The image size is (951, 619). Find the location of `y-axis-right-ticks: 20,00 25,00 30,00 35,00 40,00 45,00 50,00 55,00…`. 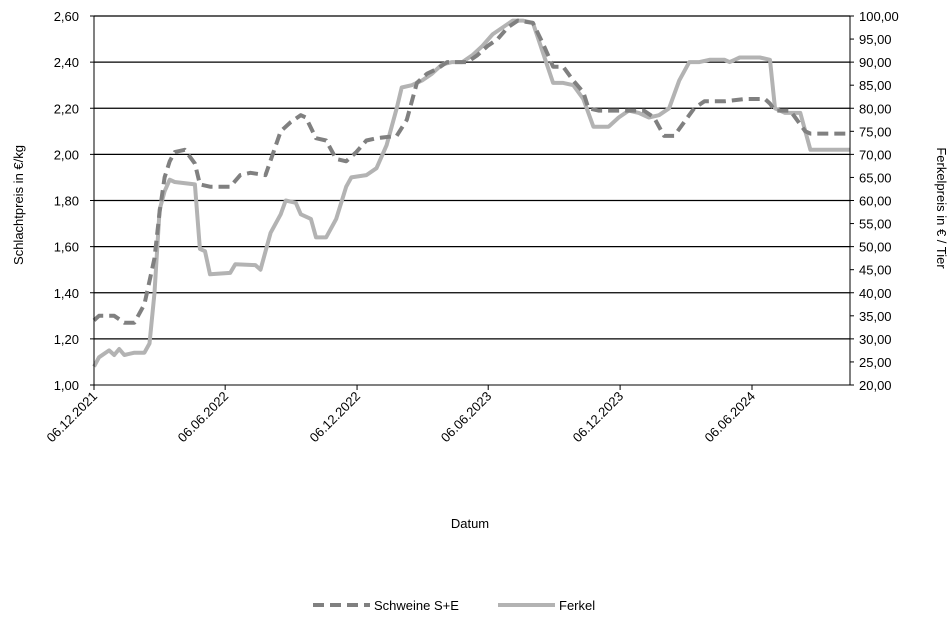

y-axis-right-ticks: 20,00 25,00 30,00 35,00 40,00 45,00 50,00 55,00… is located at coordinates (874, 201).